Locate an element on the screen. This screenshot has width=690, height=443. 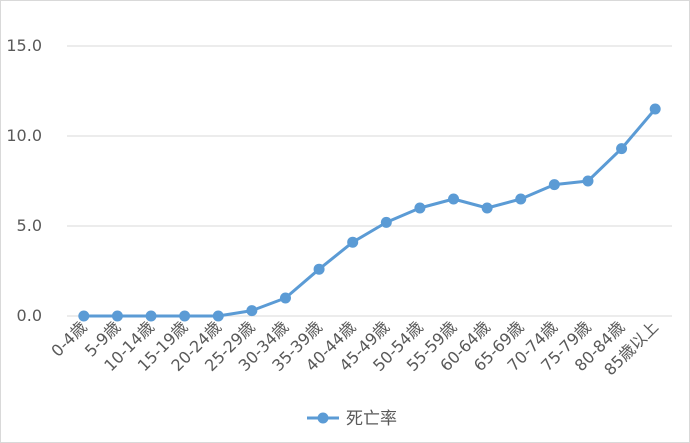
y-tick-label: 5.0 is located at coordinates (29, 225).